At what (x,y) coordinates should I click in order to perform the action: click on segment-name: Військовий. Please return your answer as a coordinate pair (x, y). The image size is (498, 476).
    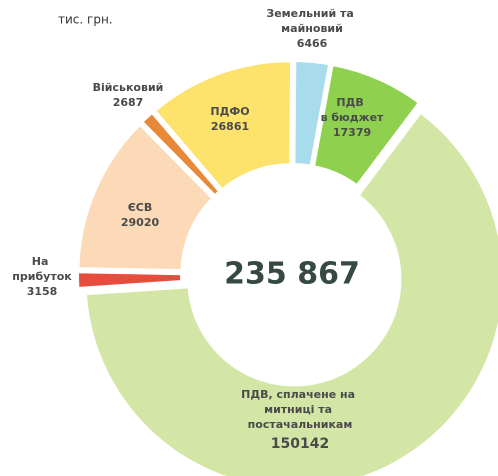
    Looking at the image, I should click on (128, 87).